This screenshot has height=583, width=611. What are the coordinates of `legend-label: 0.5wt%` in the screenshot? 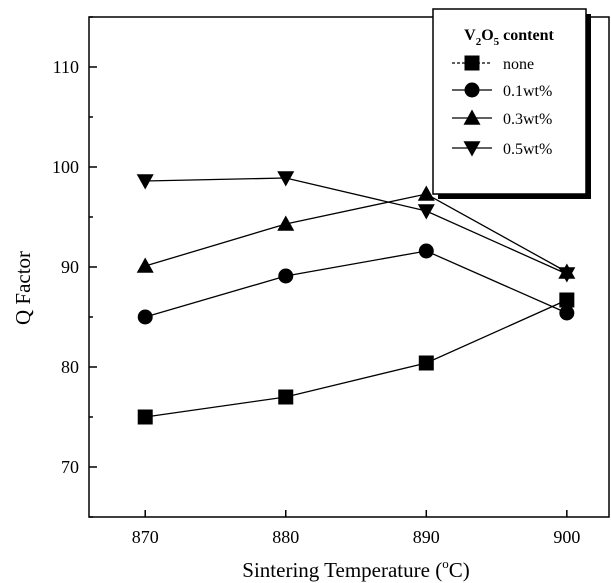 It's located at (527, 149).